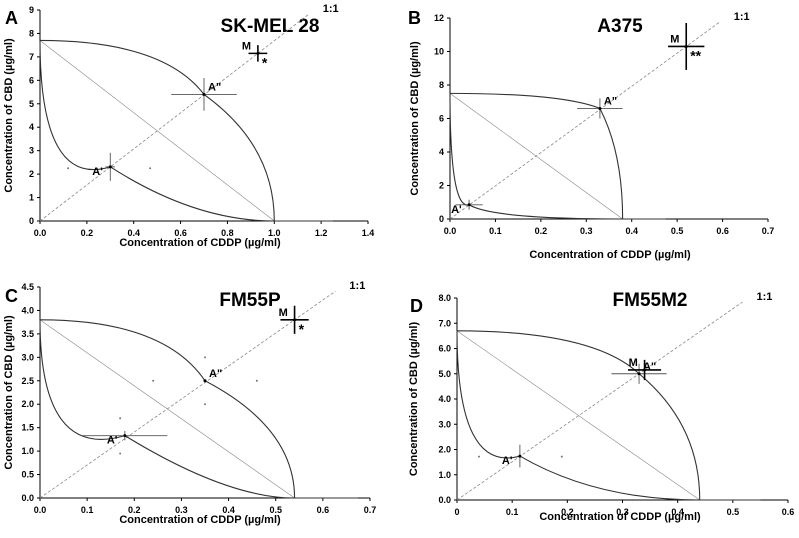 This screenshot has width=799, height=538. I want to click on x-tick-label: 1.4, so click(368, 233).